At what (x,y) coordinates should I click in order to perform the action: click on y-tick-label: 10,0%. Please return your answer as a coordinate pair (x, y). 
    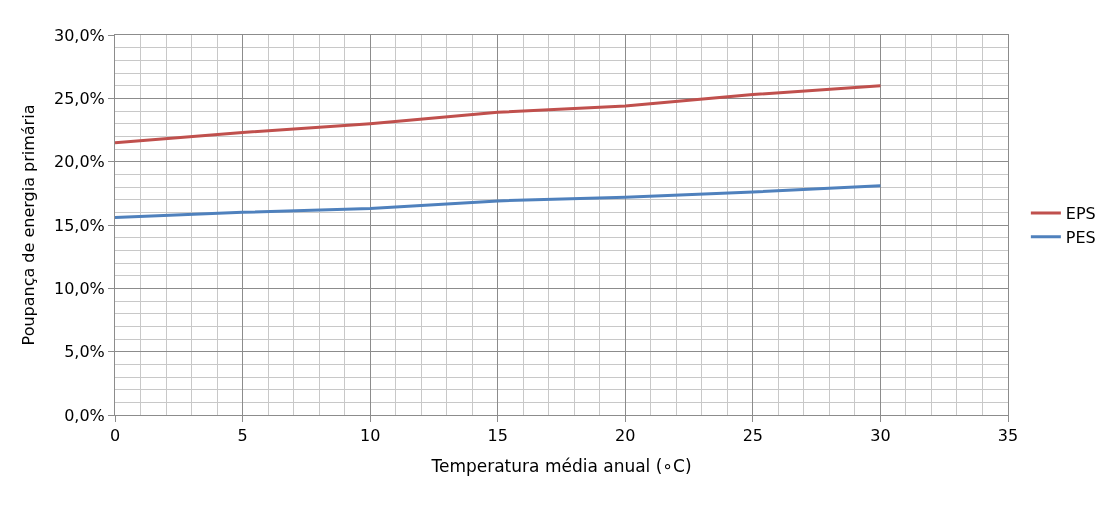
    Looking at the image, I should click on (79, 288).